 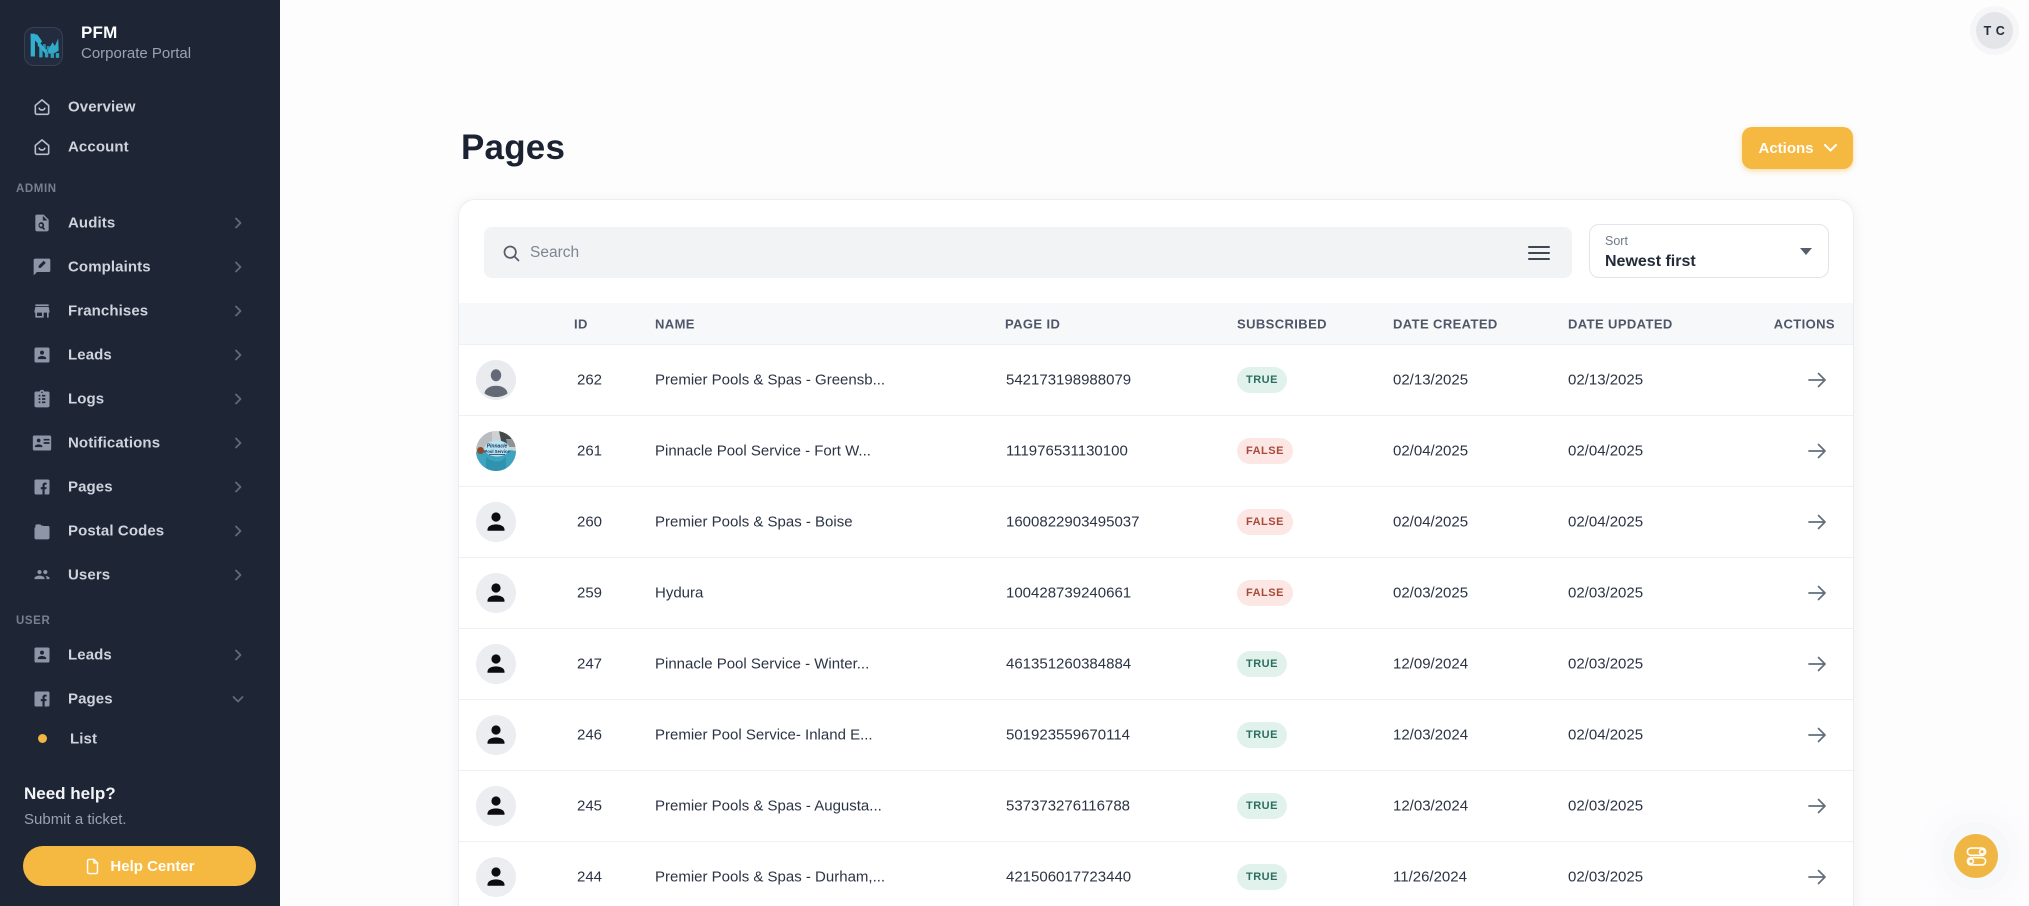 What do you see at coordinates (497, 447) in the screenshot?
I see `svg-text: Pinnacle` at bounding box center [497, 447].